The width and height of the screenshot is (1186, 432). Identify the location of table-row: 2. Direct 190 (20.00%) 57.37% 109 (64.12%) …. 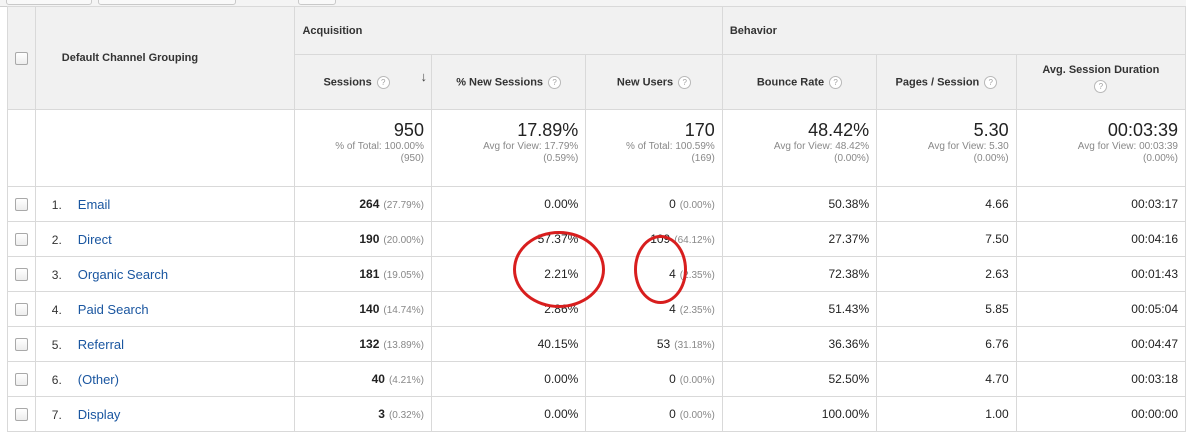
(596, 239).